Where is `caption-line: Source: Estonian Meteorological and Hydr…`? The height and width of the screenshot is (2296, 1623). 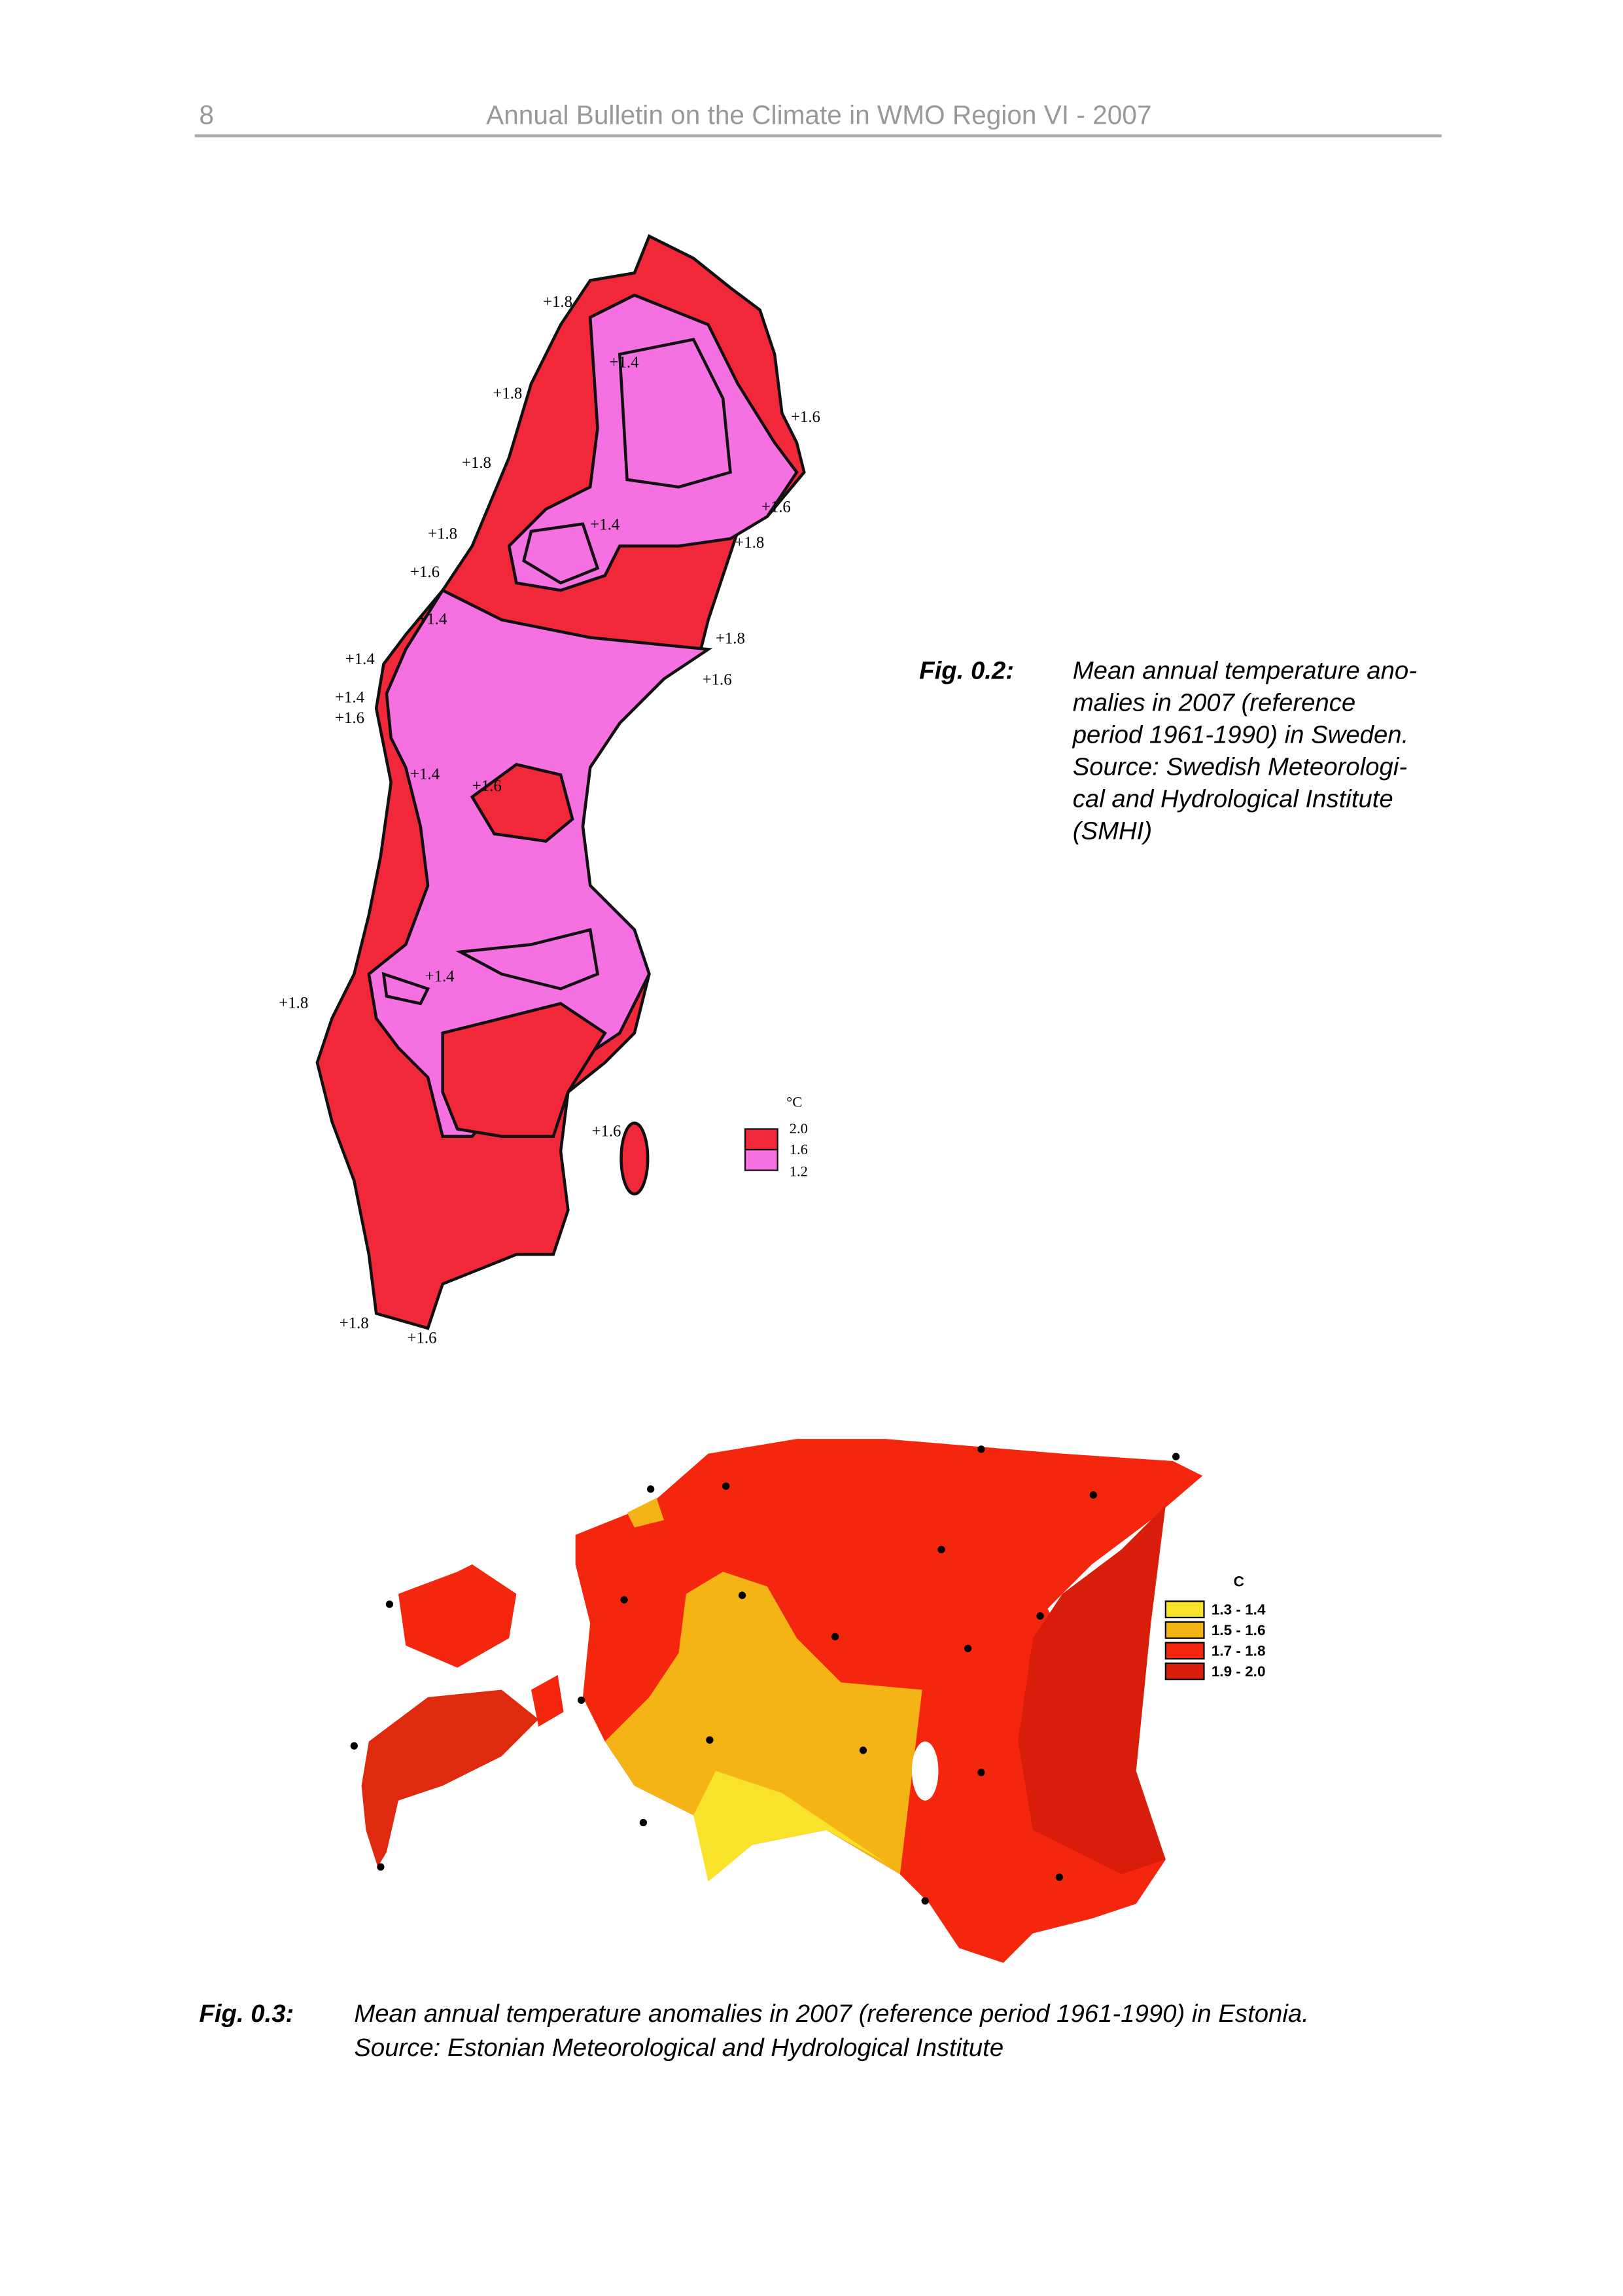
caption-line: Source: Estonian Meteorological and Hydr… is located at coordinates (678, 2048).